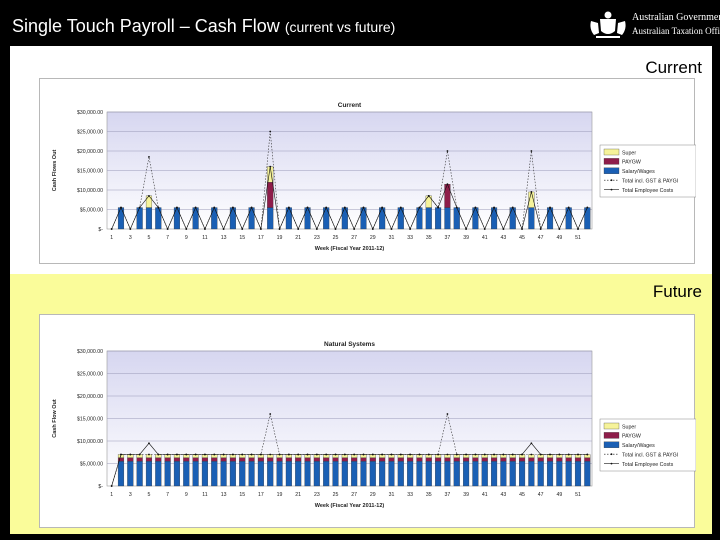 Image resolution: width=720 pixels, height=540 pixels. What do you see at coordinates (350, 249) in the screenshot?
I see `x-axis-label: Week (Fiscal Year 2011-12)` at bounding box center [350, 249].